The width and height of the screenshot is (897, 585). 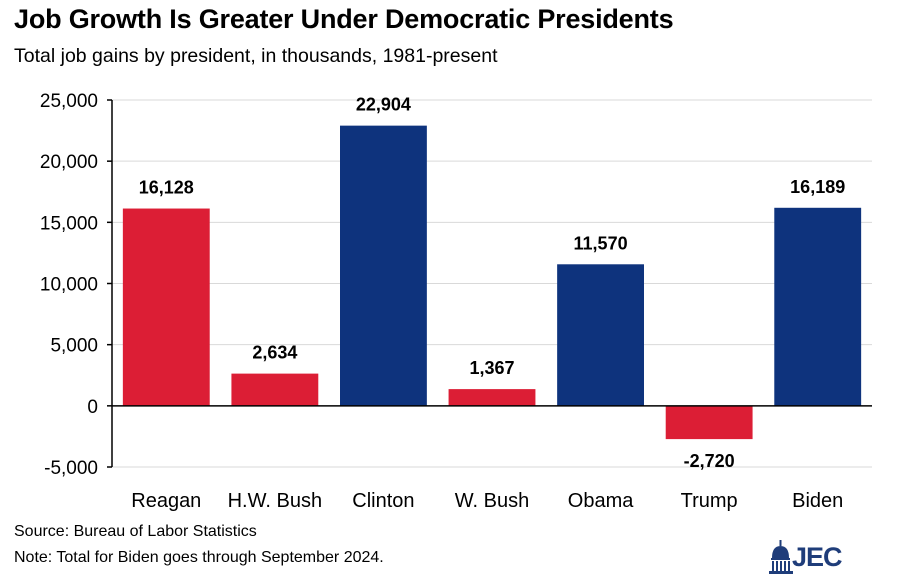 I want to click on x-tick-label: Reagan, so click(x=166, y=501).